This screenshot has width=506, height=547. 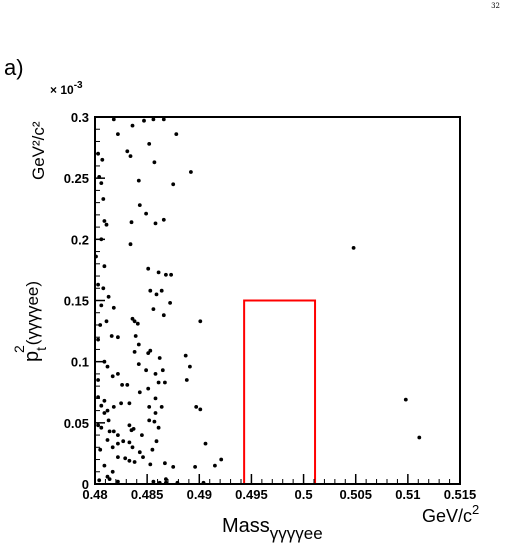 What do you see at coordinates (251, 494) in the screenshot?
I see `x-tick-label: 0.495` at bounding box center [251, 494].